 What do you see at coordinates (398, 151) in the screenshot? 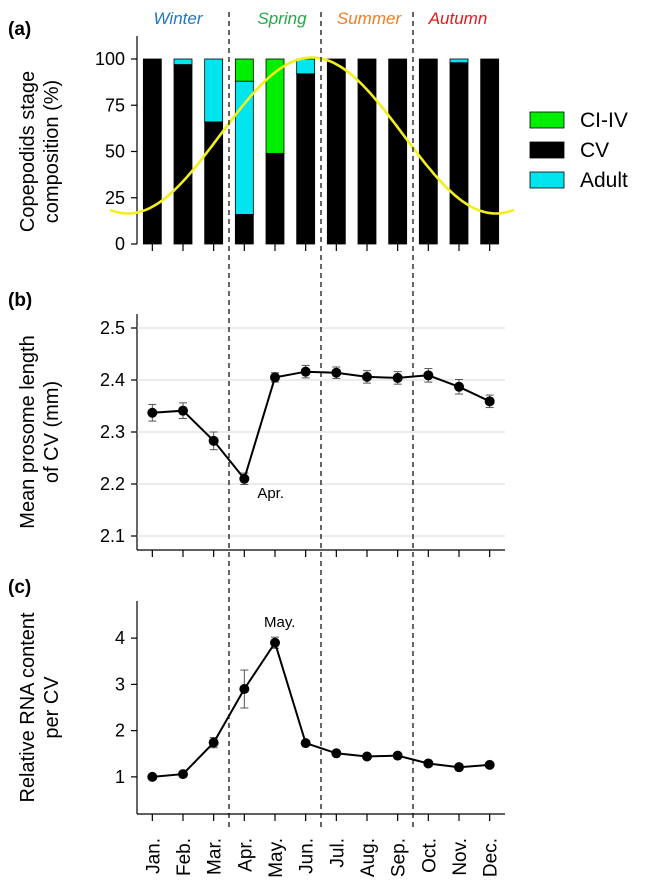
I see `bar-cv-sep` at bounding box center [398, 151].